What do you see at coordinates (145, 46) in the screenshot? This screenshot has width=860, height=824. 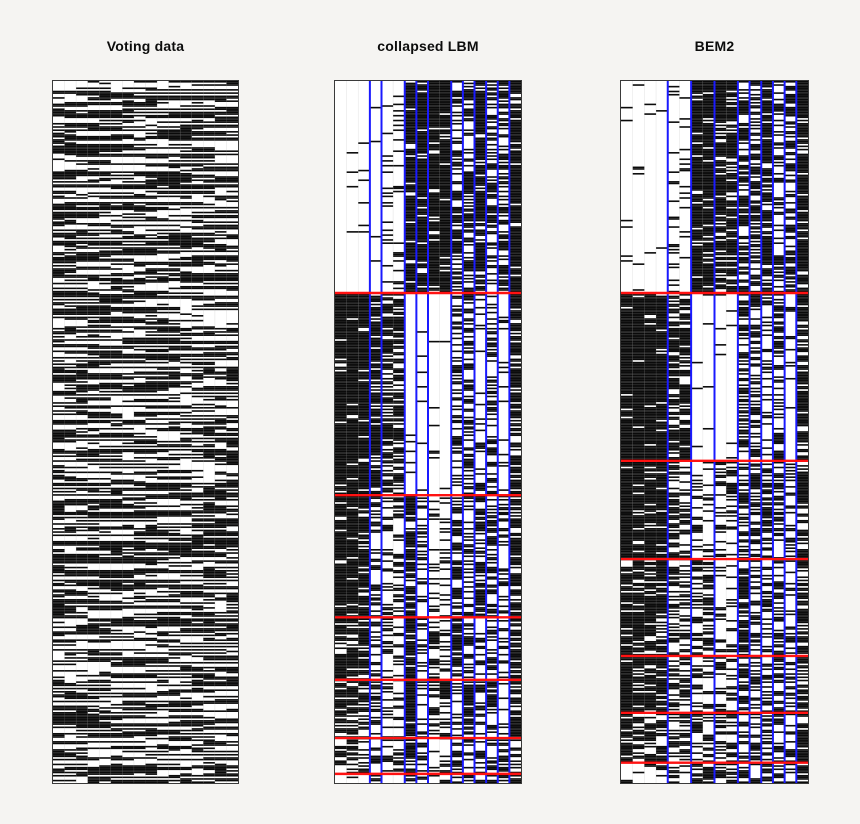 I see `panel-title-voting-data: Voting data` at bounding box center [145, 46].